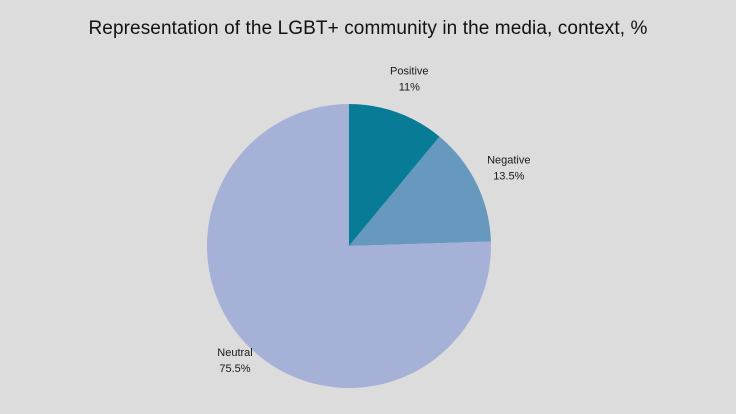  I want to click on slice-value-negative: 13.5%, so click(508, 177).